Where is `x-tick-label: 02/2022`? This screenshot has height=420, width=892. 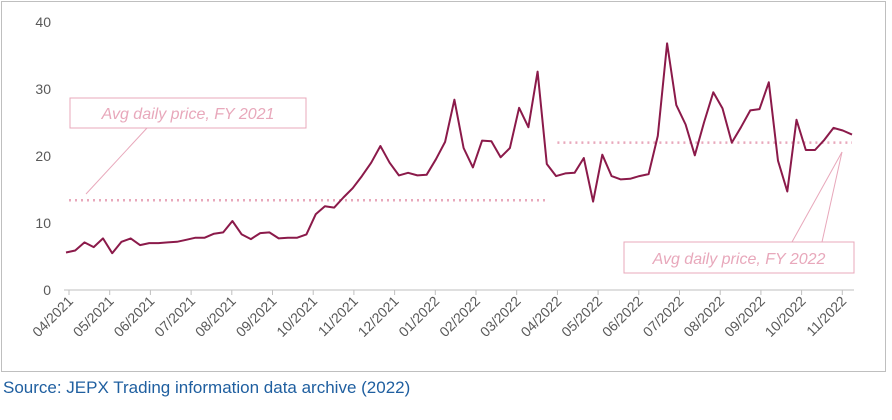 x-tick-label: 02/2022 is located at coordinates (459, 316).